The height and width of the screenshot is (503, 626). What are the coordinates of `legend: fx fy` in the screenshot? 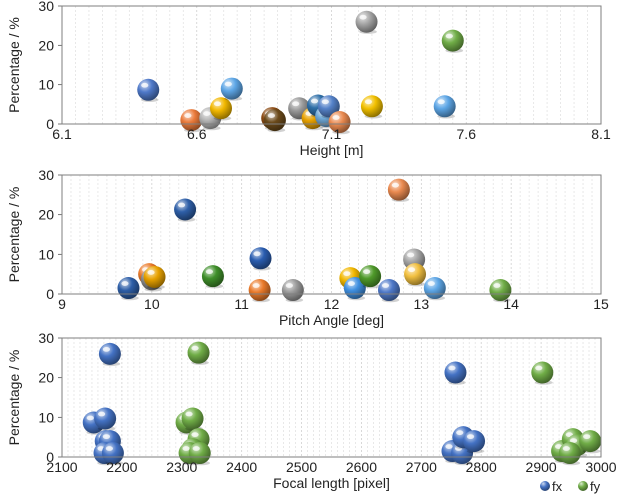 It's located at (570, 486).